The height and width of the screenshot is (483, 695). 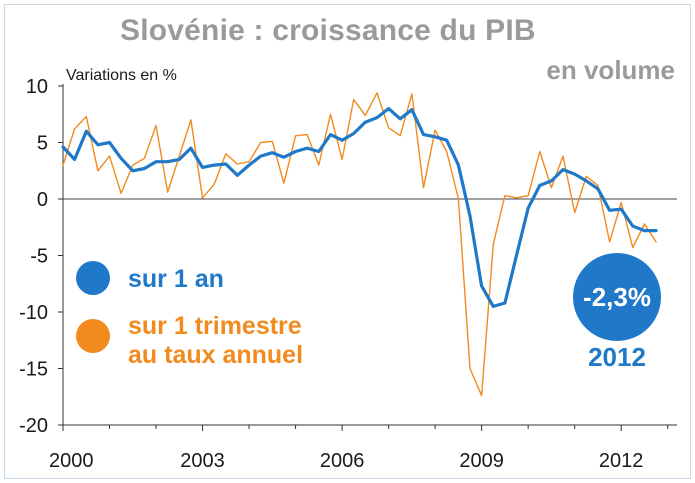 I want to click on x-tick-label: 2006, so click(x=342, y=461).